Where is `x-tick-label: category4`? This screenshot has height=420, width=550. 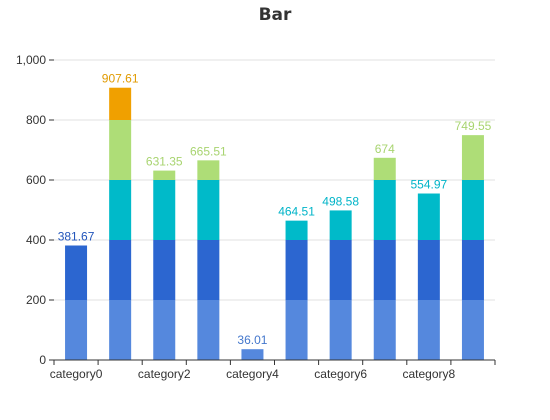
x-tick-label: category4 is located at coordinates (252, 374).